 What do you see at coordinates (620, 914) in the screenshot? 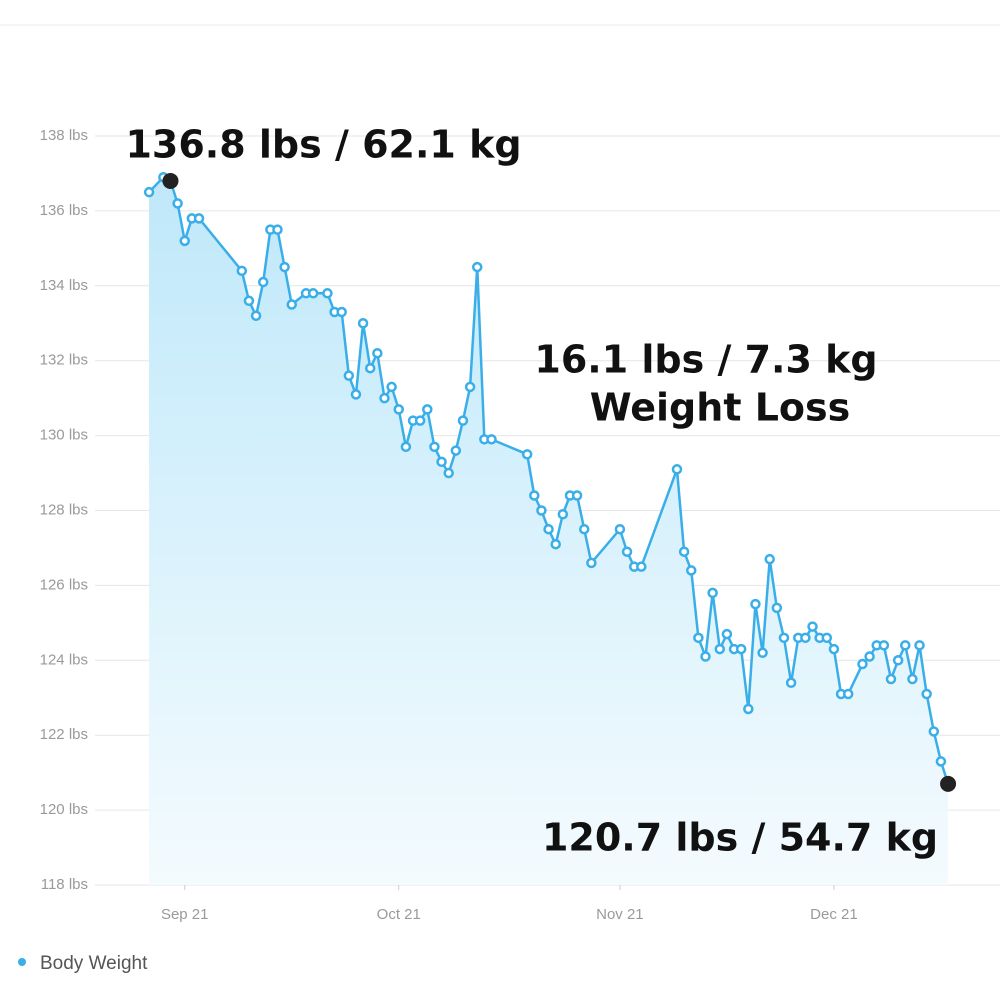
I see `x-tick-label: Nov 21` at bounding box center [620, 914].